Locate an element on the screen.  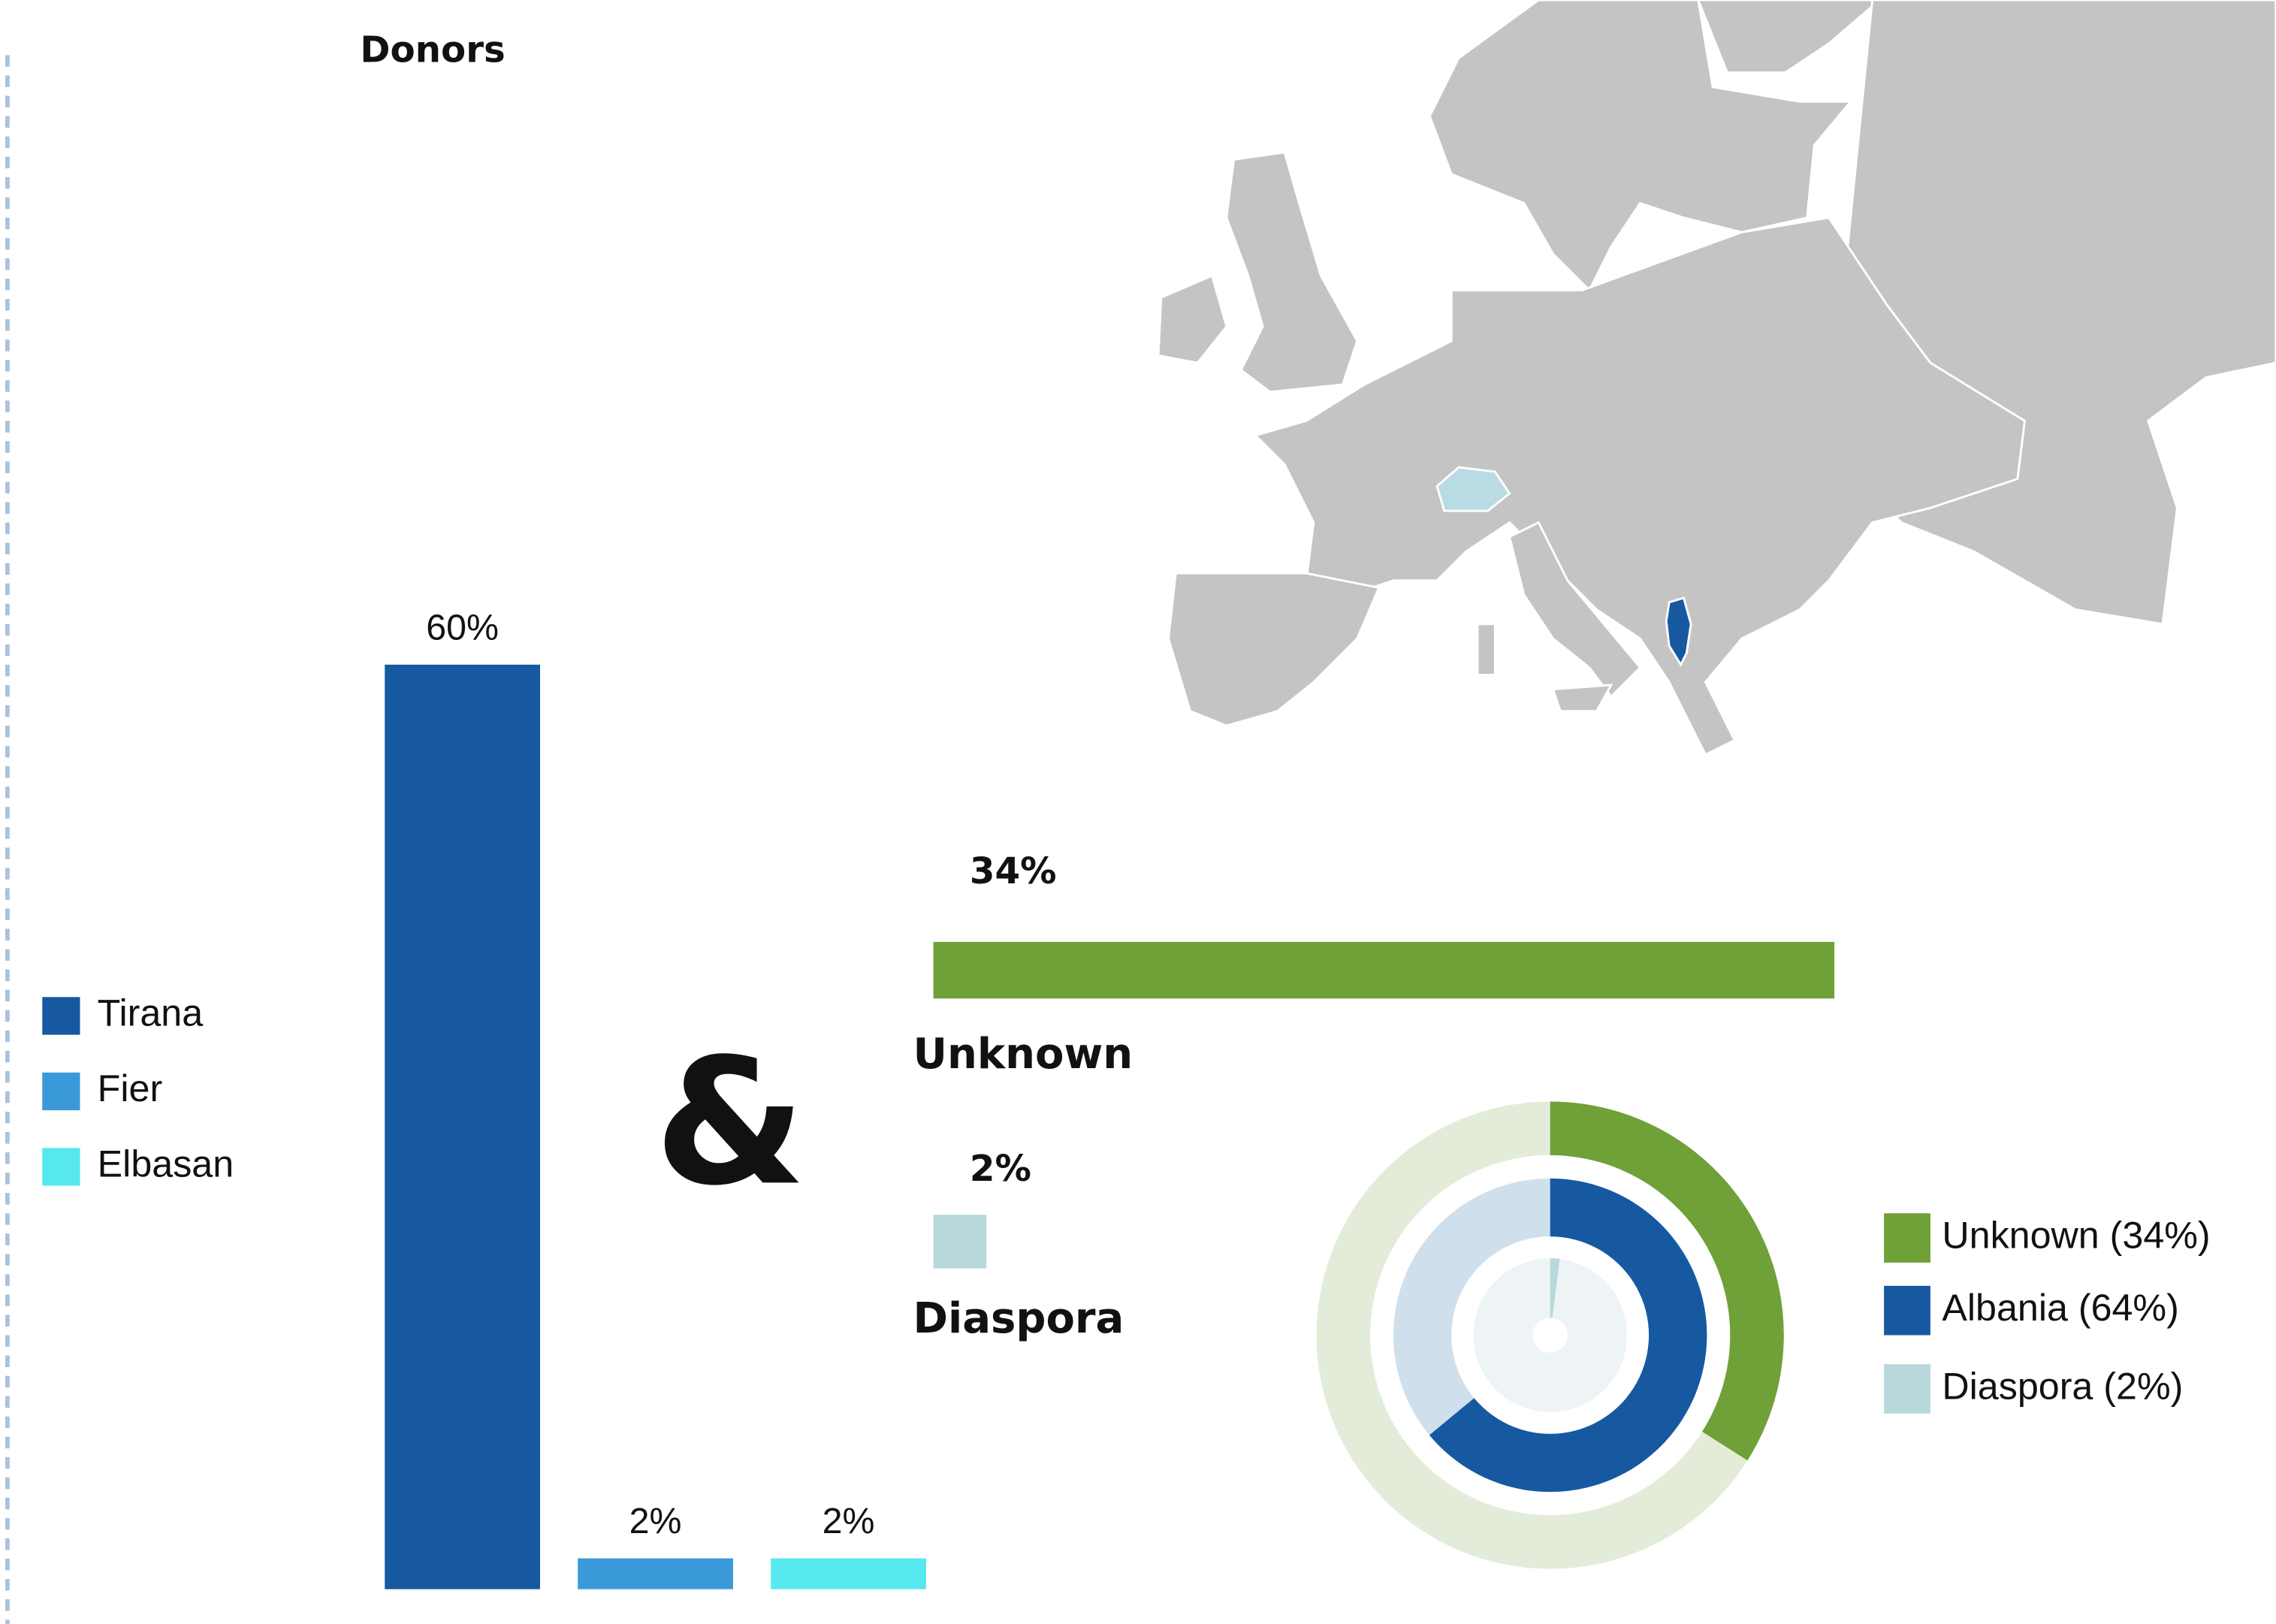
legend-label: Albania (64%) is located at coordinates (2060, 1308).